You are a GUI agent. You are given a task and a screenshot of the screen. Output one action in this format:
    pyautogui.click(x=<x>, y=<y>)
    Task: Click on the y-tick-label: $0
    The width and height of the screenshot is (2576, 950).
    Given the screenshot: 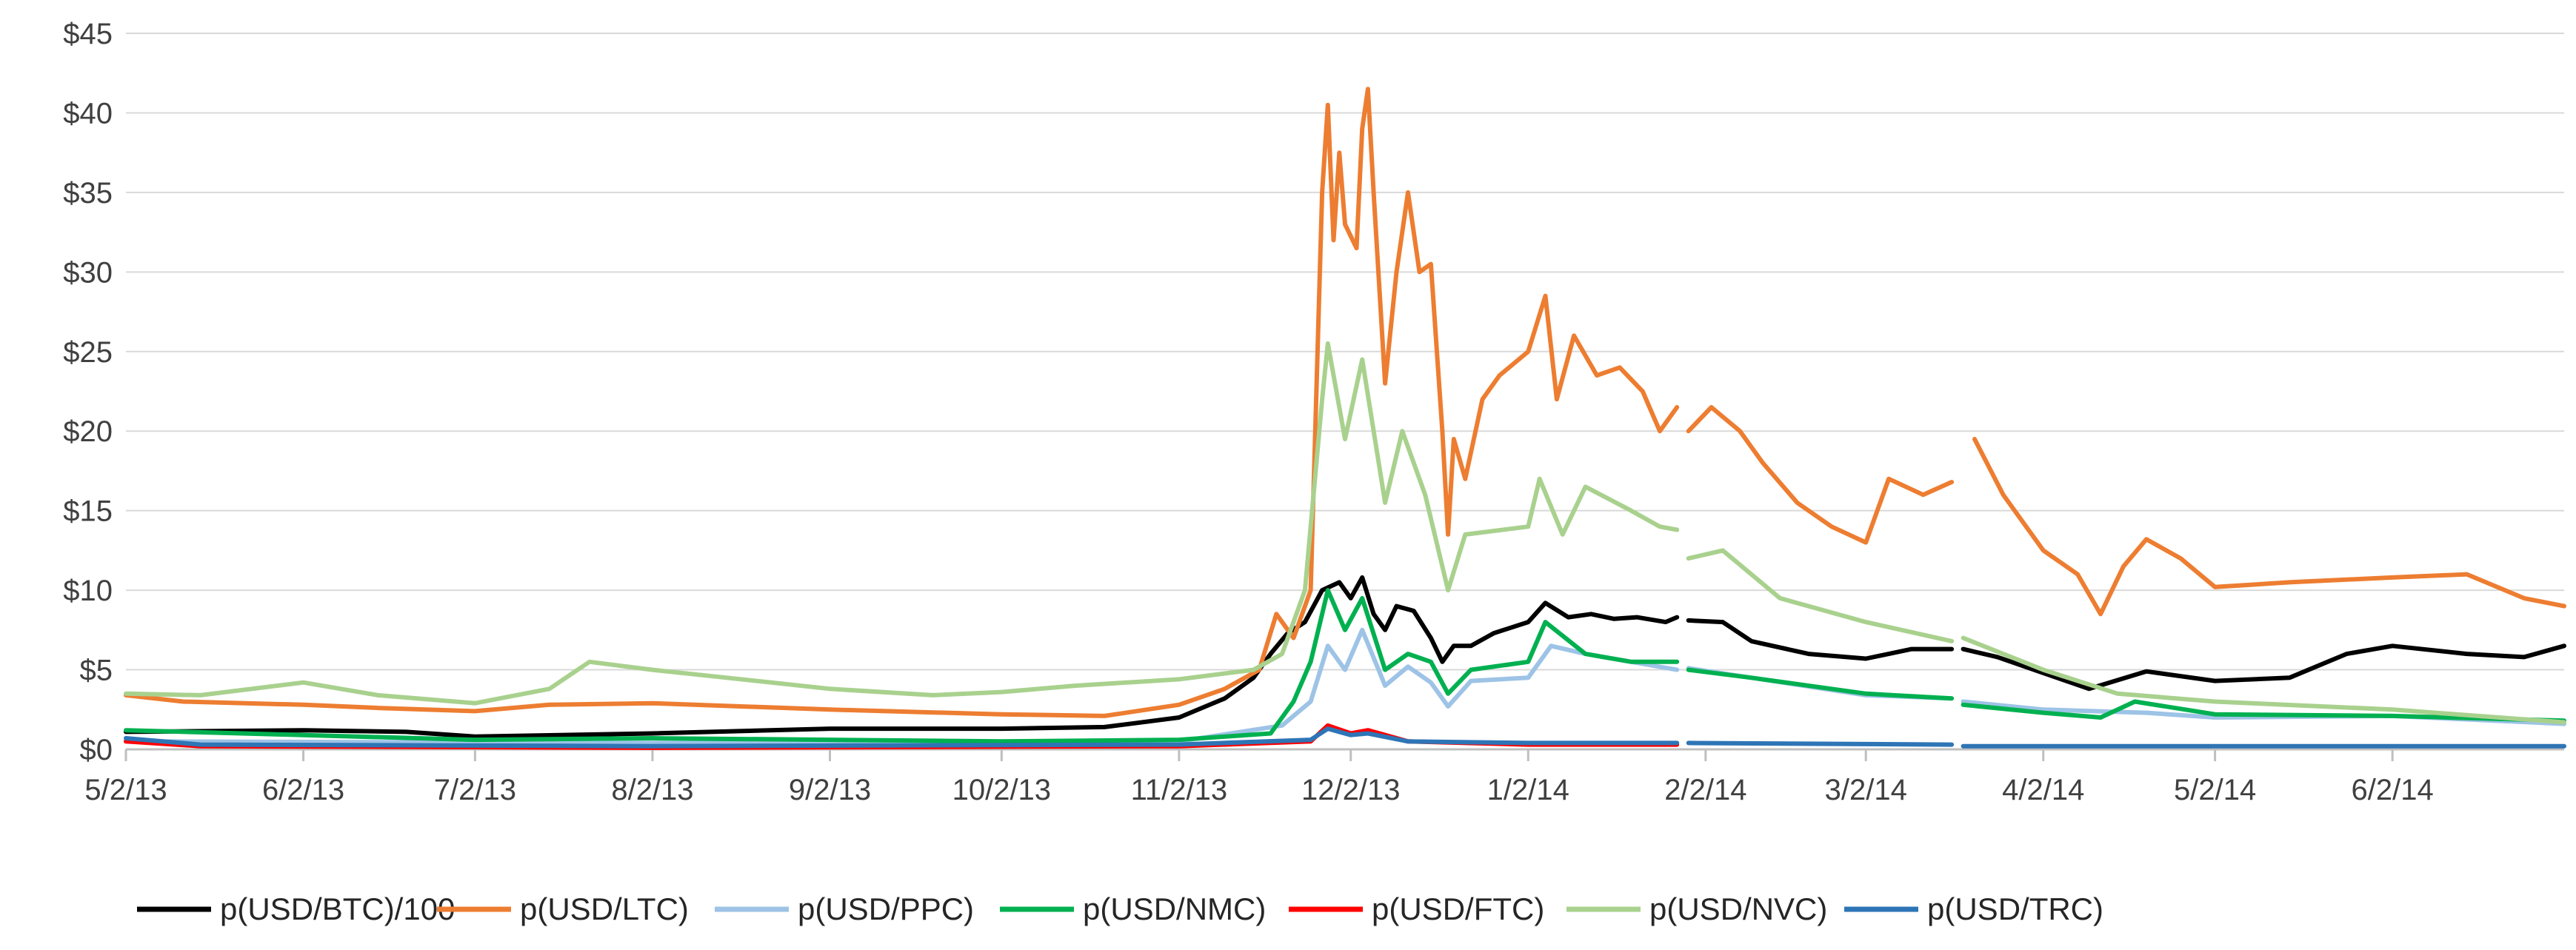 What is the action you would take?
    pyautogui.click(x=96, y=750)
    